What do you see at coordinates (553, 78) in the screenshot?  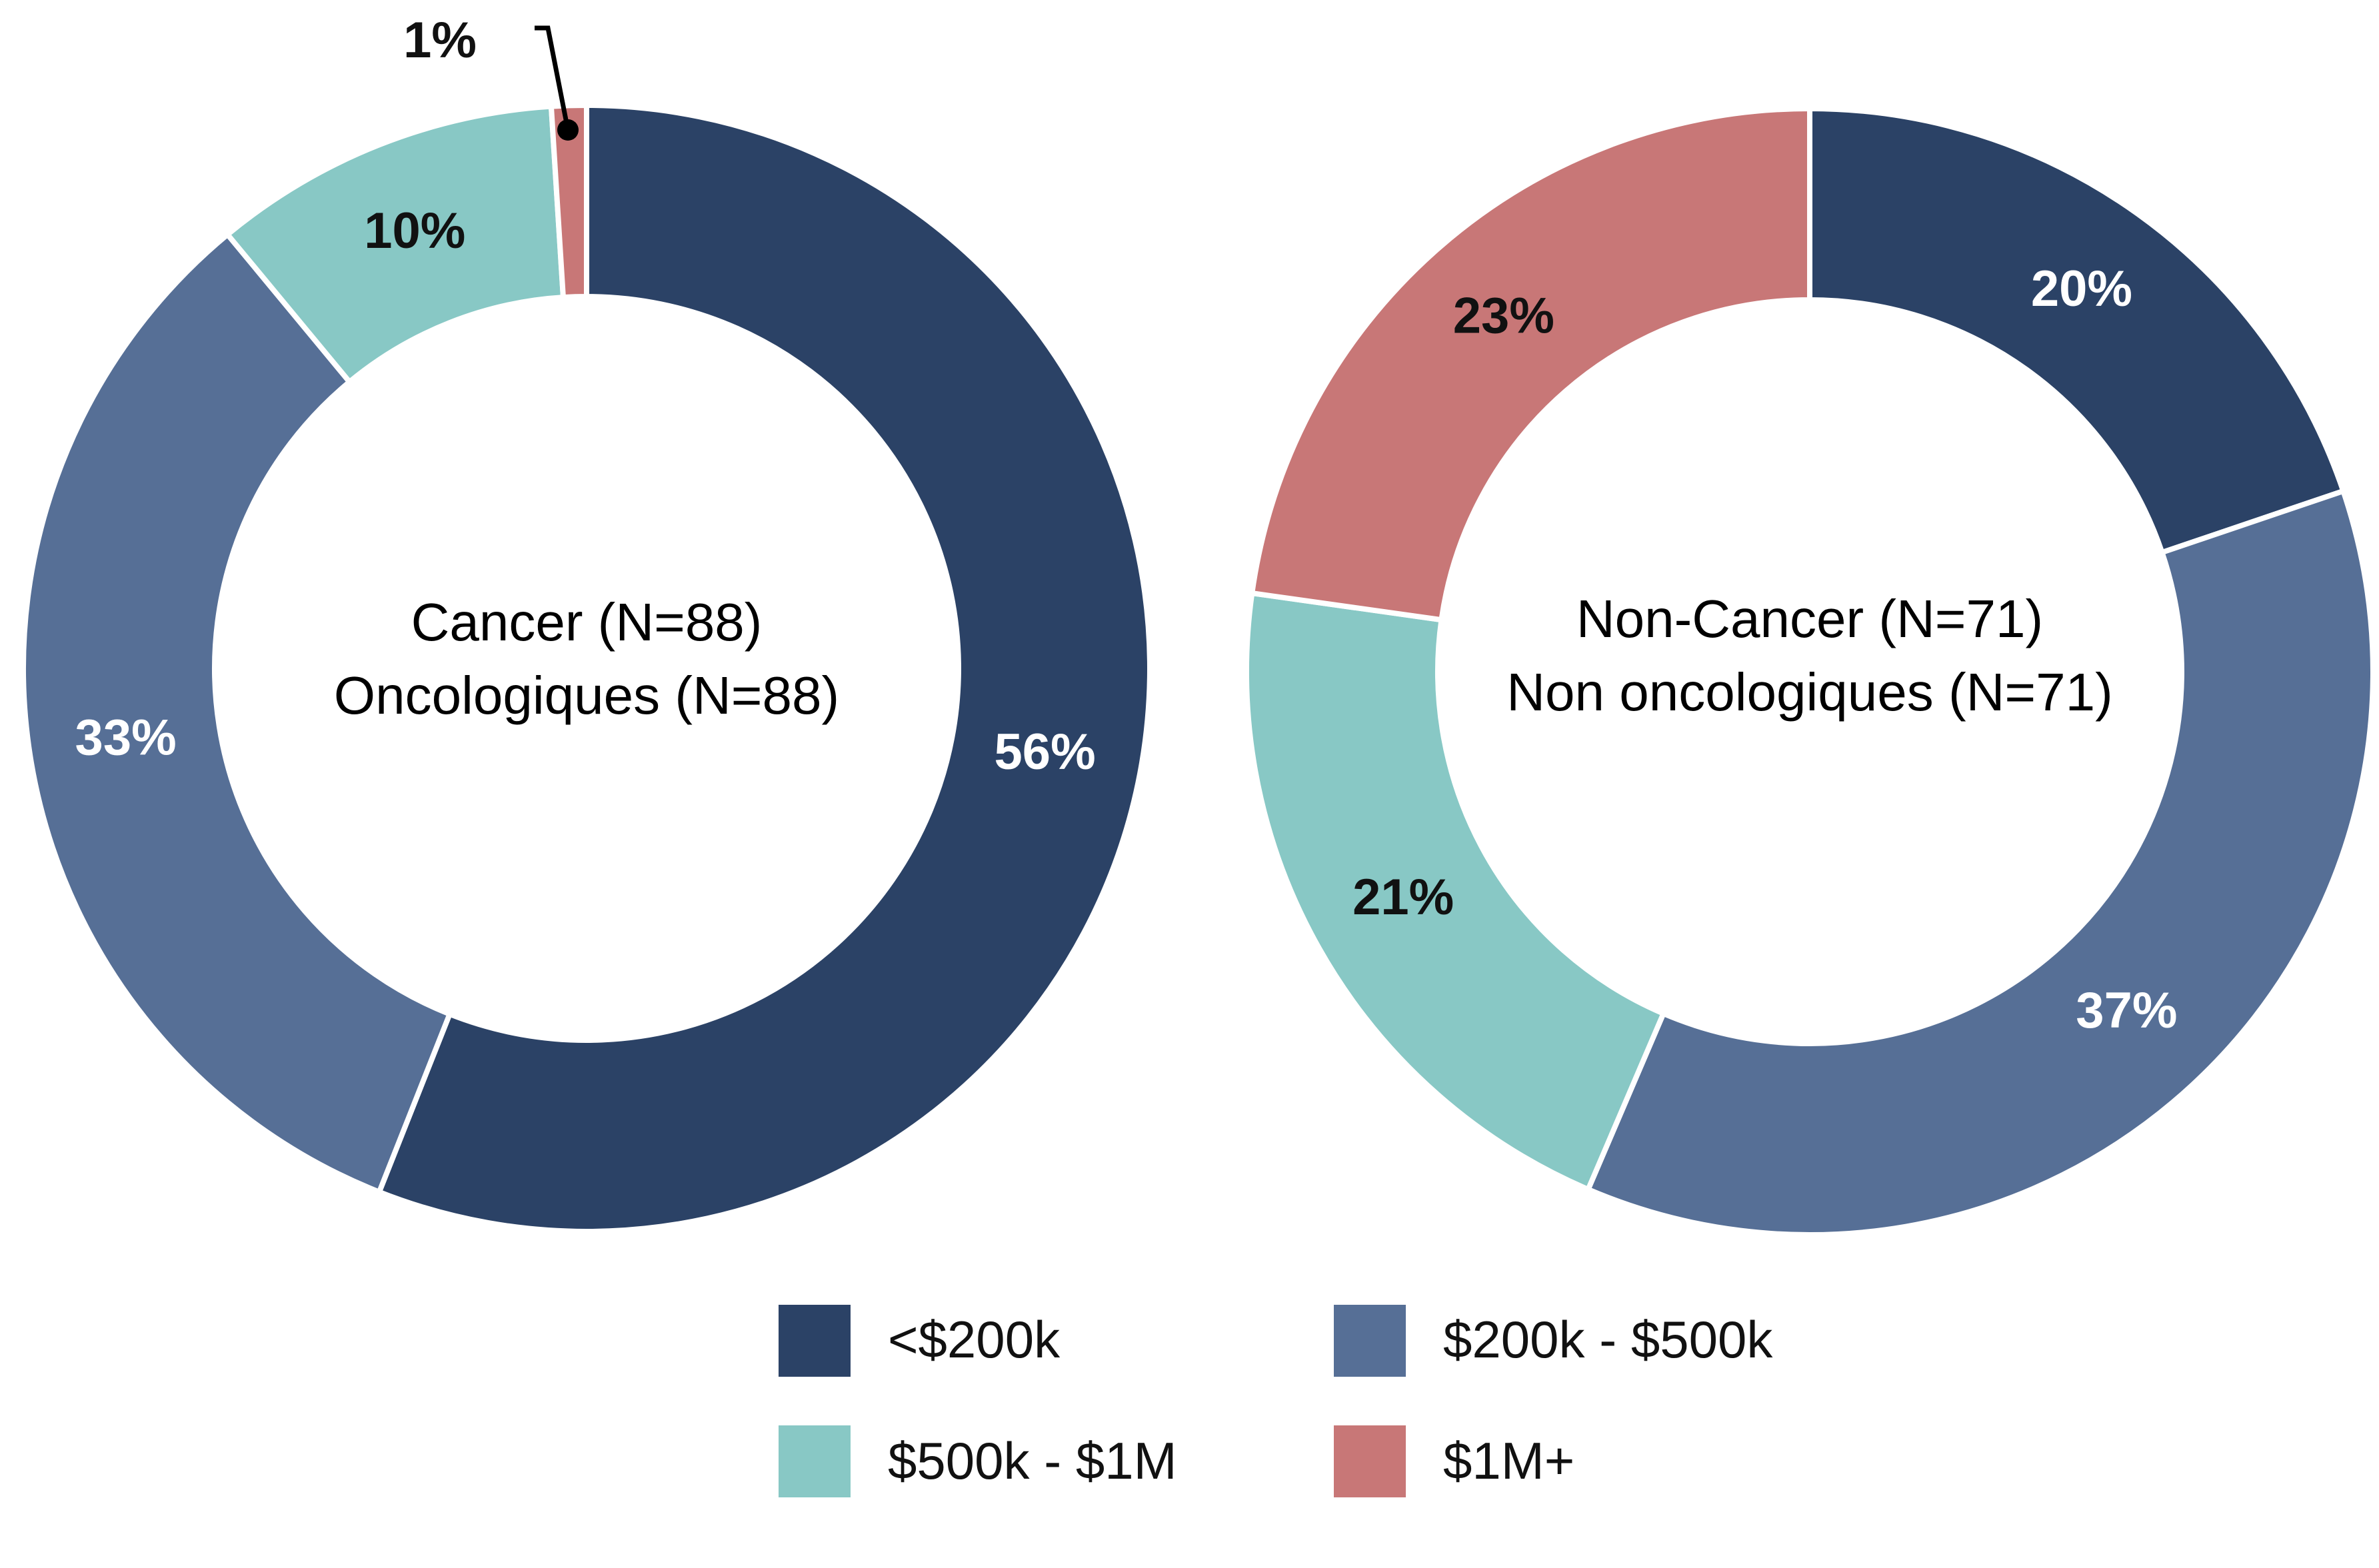 I see `leader-line` at bounding box center [553, 78].